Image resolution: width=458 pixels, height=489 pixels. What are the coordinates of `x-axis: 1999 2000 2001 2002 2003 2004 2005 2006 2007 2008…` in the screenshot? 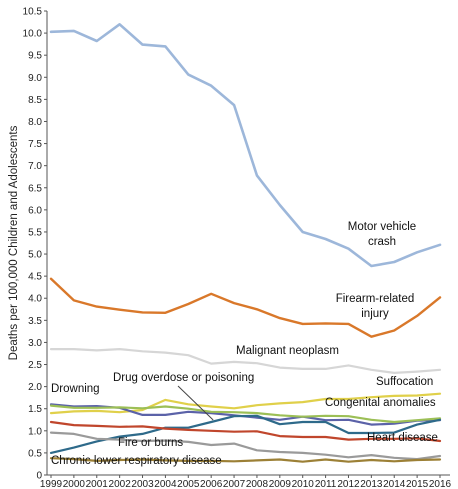 It's located at (246, 481).